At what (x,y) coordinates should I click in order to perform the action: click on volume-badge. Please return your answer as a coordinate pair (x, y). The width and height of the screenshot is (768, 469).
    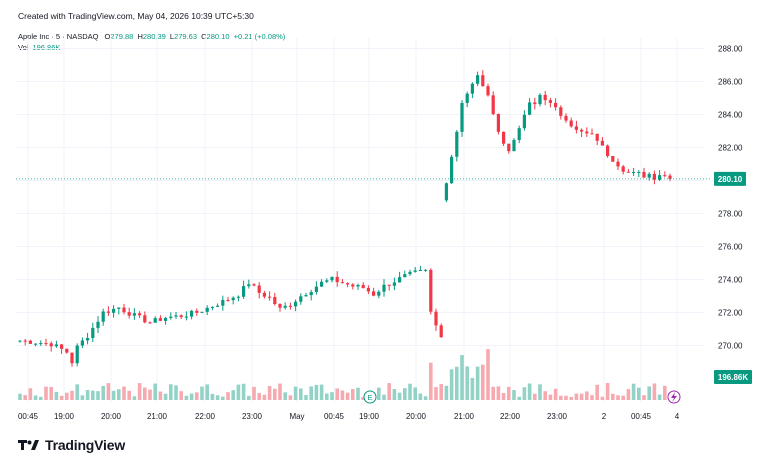
    Looking at the image, I should click on (733, 377).